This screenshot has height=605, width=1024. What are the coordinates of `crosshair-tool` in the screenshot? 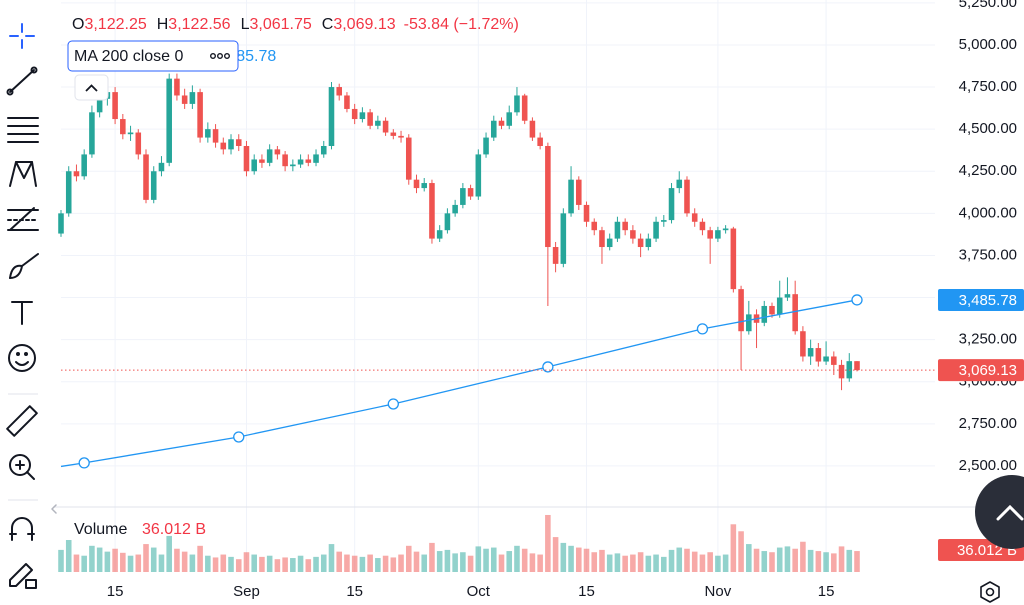 It's located at (22, 36).